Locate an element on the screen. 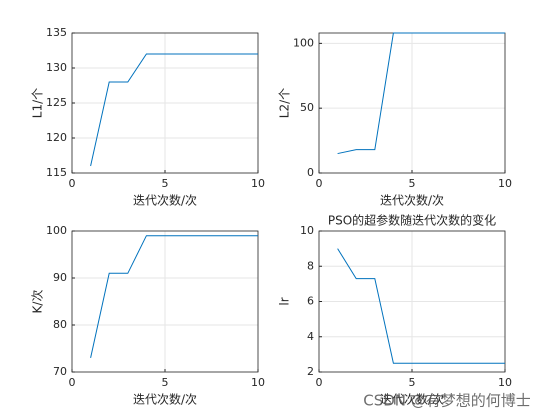  y-axis-label: K/次 is located at coordinates (38, 302).